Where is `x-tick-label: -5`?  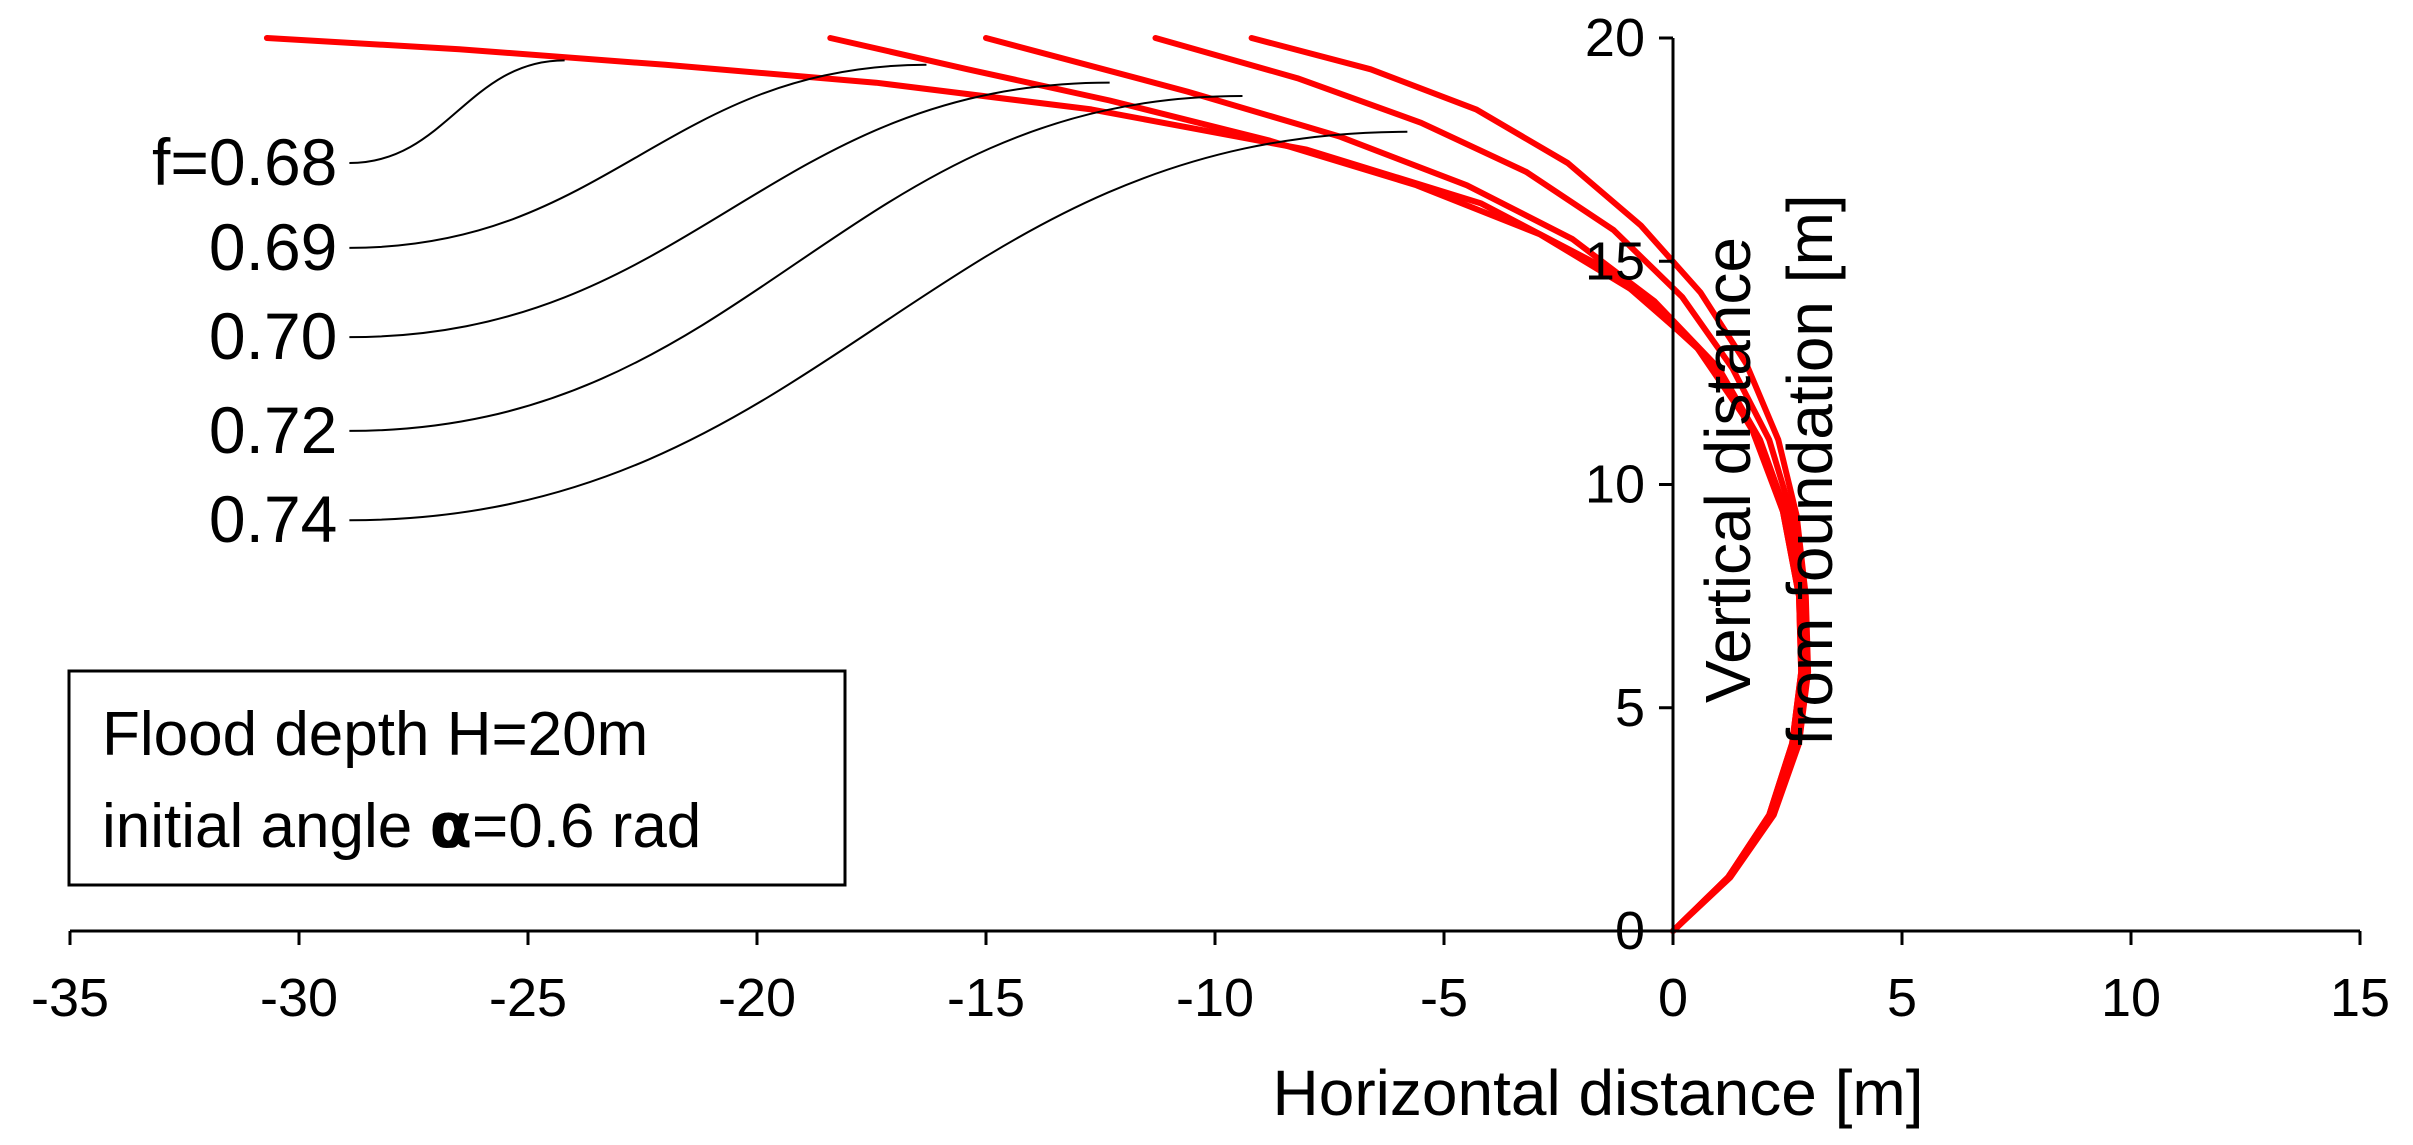 x-tick-label: -5 is located at coordinates (1444, 998).